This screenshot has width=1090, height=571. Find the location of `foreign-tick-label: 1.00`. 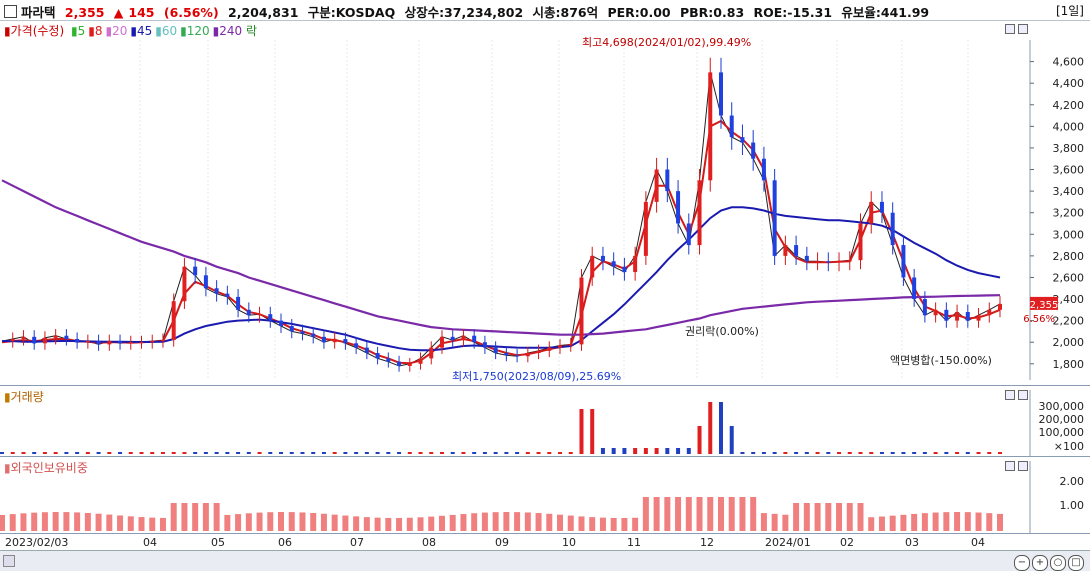

foreign-tick-label: 1.00 is located at coordinates (1072, 505).